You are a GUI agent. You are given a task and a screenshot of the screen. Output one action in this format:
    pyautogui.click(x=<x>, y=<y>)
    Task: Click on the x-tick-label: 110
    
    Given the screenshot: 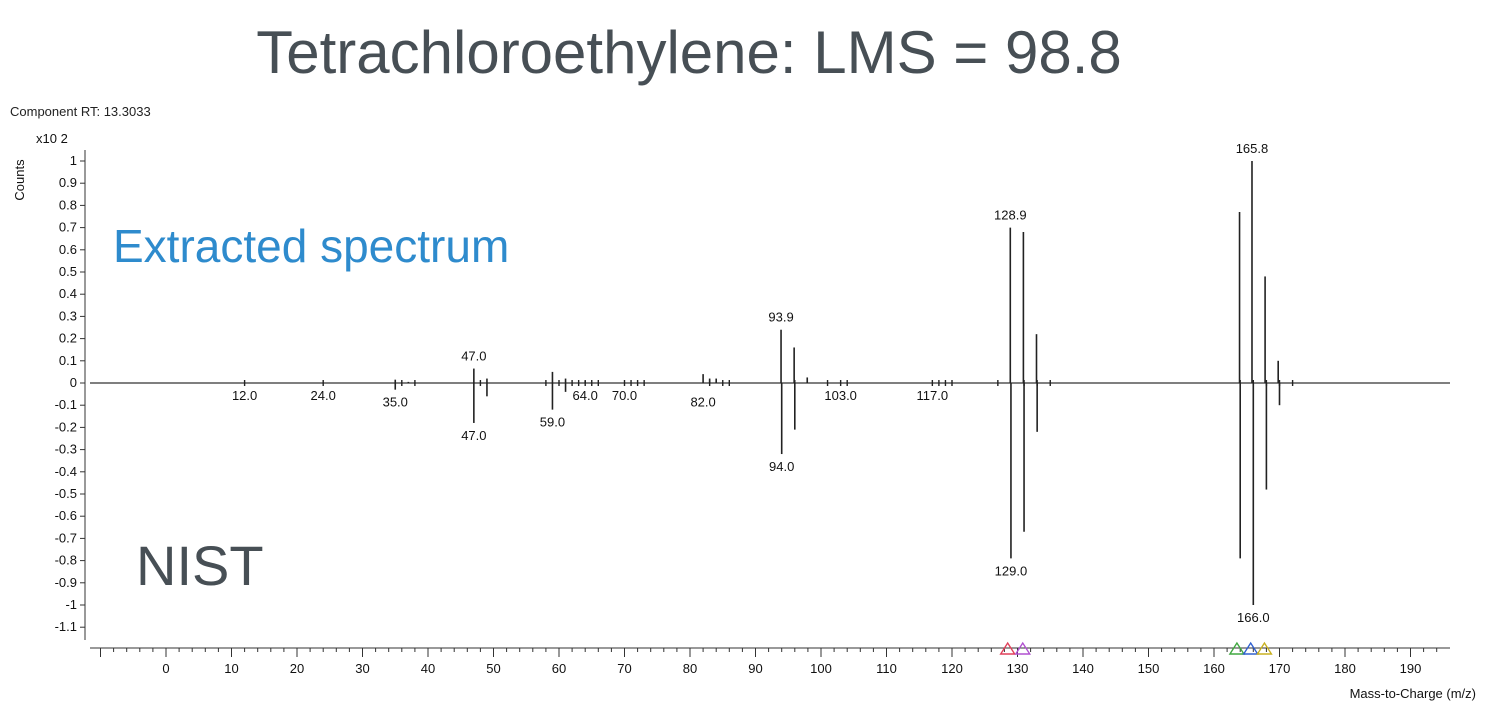 What is the action you would take?
    pyautogui.click(x=886, y=668)
    